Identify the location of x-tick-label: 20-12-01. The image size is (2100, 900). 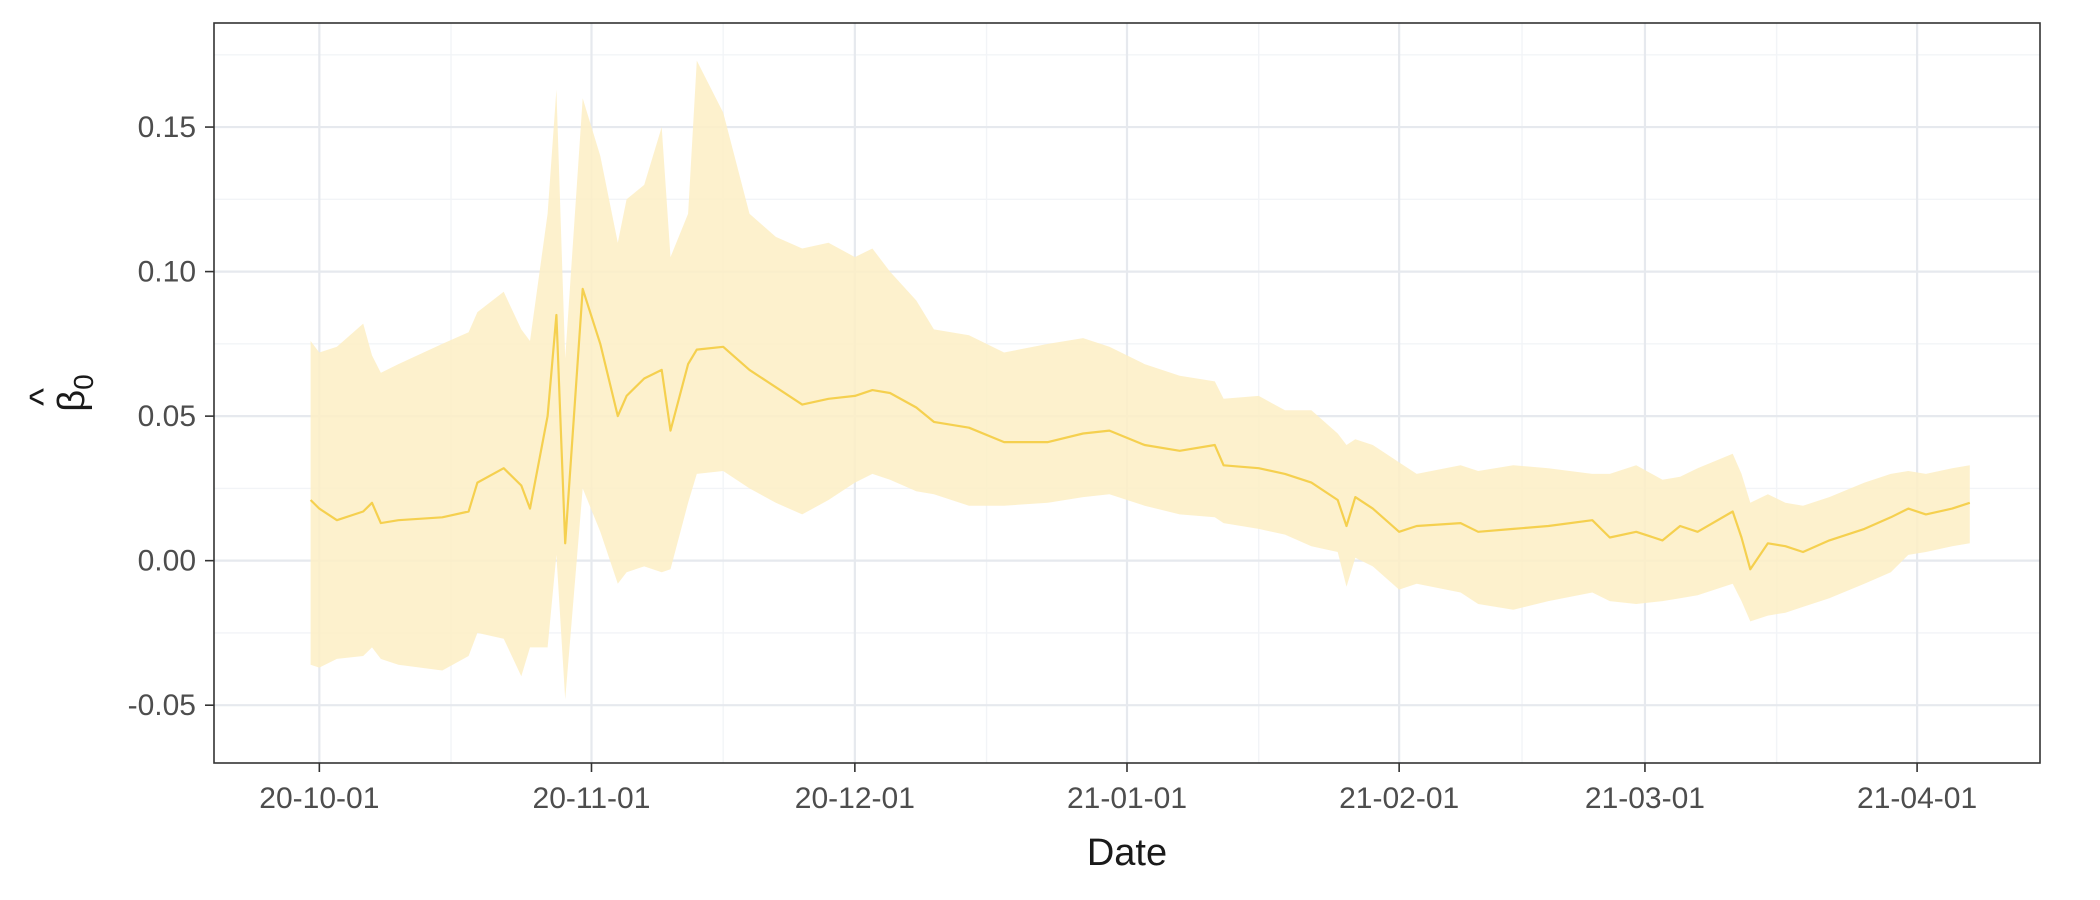
(855, 798).